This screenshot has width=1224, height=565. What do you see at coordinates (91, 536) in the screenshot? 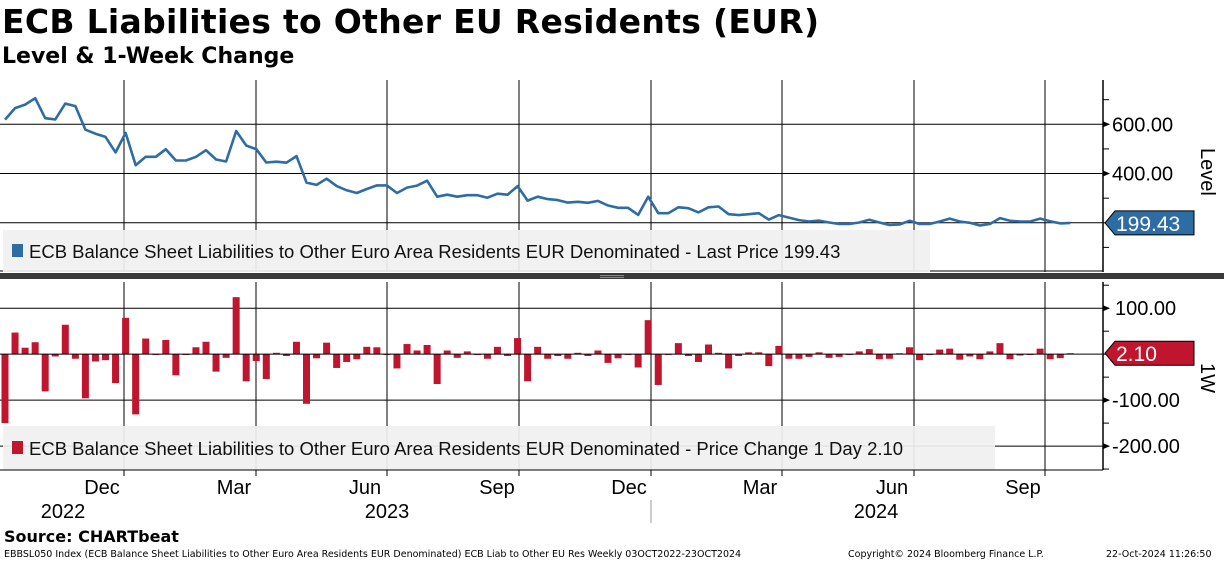
I see `source-label: Source: CHARTbeat` at bounding box center [91, 536].